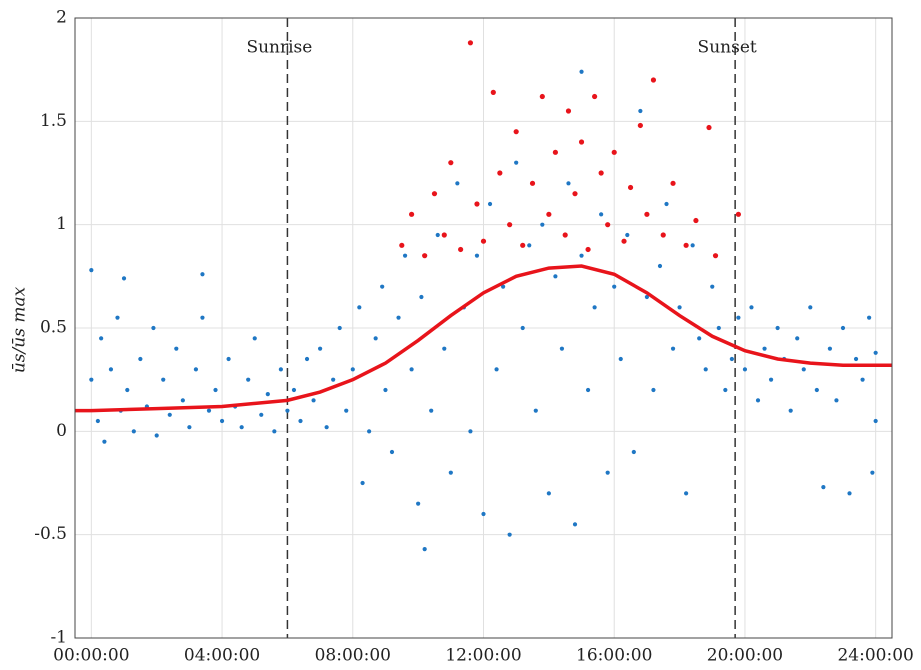  What do you see at coordinates (61, 18) in the screenshot?
I see `y-tick-label: 2` at bounding box center [61, 18].